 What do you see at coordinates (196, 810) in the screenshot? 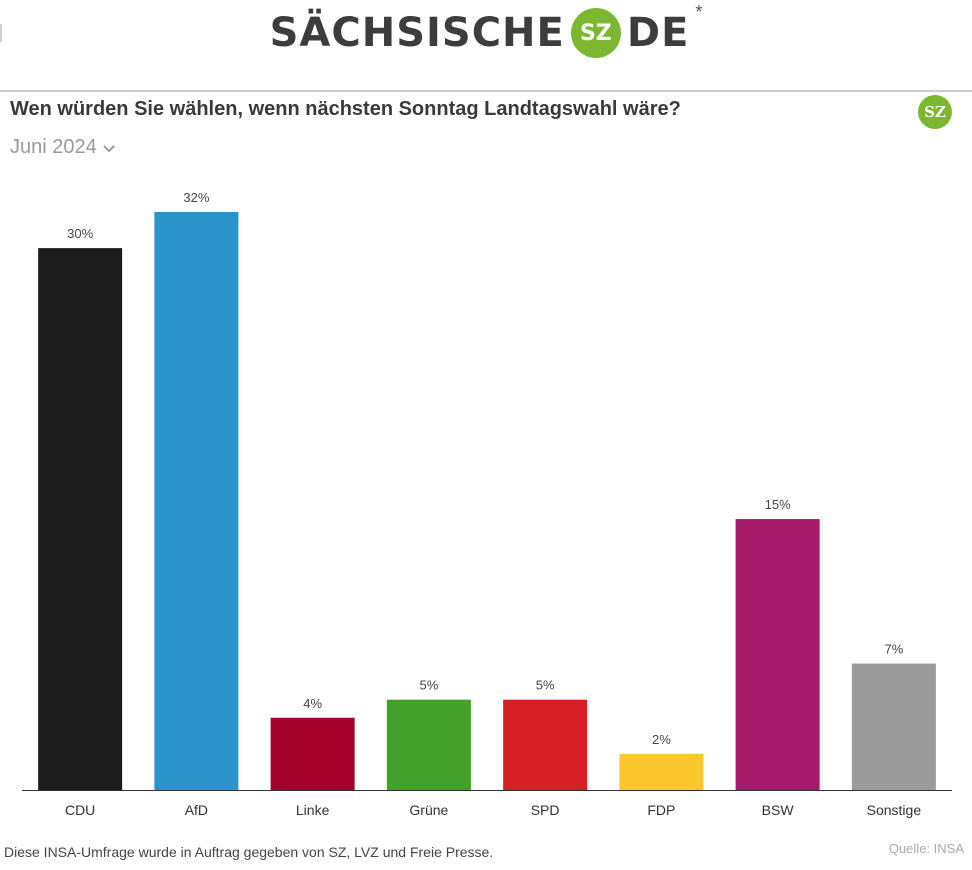
I see `x-tick-label-afd: AfD` at bounding box center [196, 810].